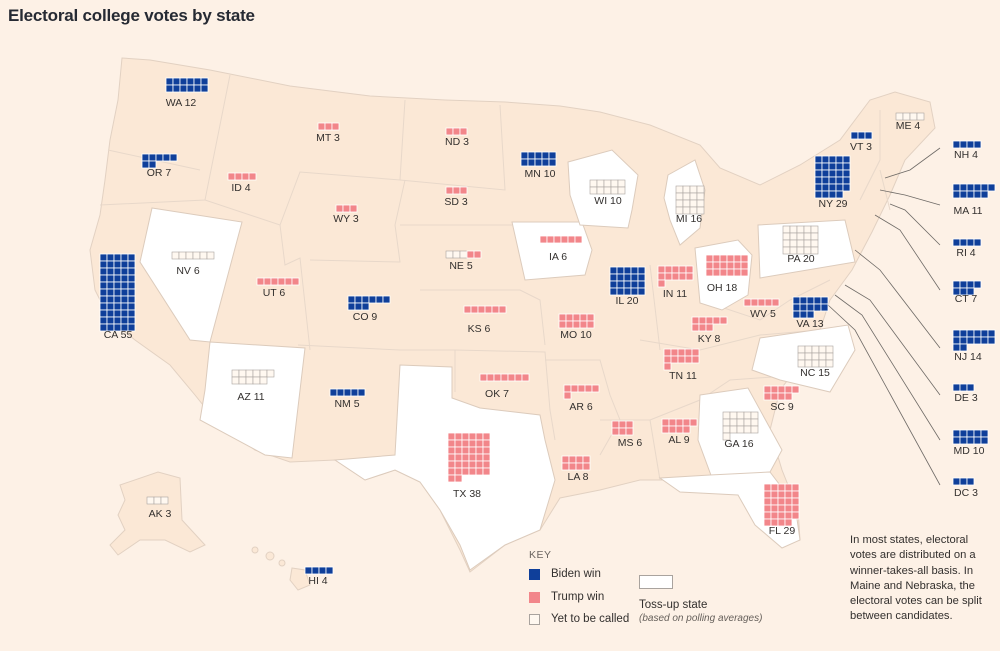 This screenshot has height=651, width=1000. I want to click on state-grid-ms, so click(622, 428).